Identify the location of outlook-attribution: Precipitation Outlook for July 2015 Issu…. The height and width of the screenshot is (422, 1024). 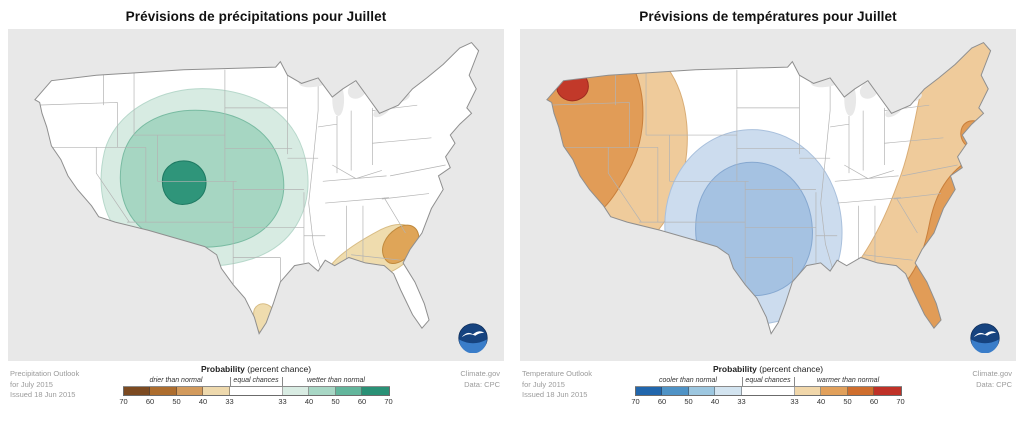
(44, 385).